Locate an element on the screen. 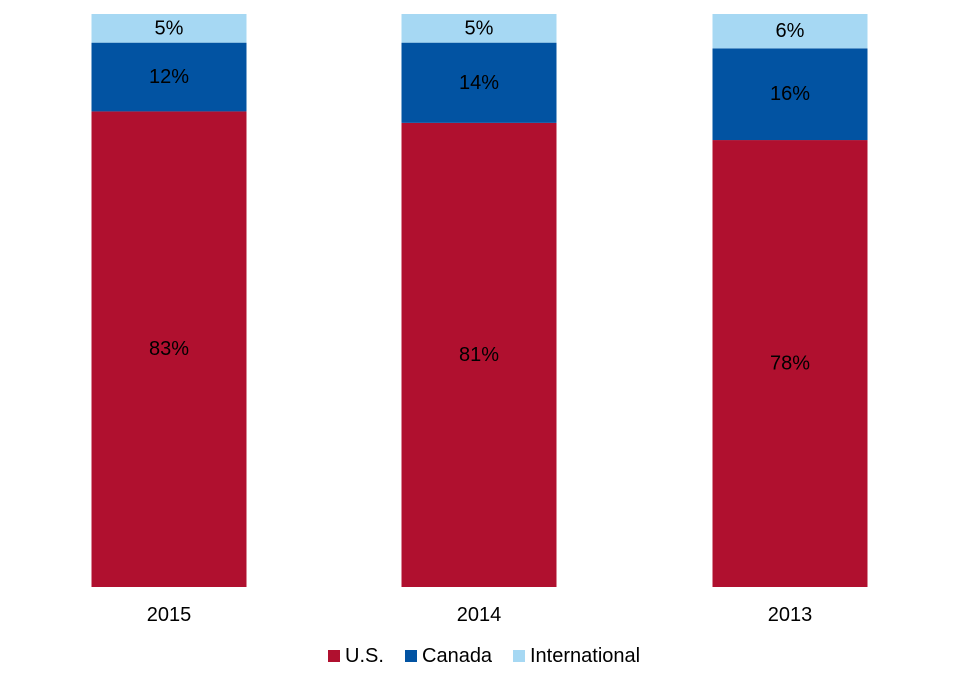 This screenshot has height=680, width=960. data-label-canada-2014: 14% is located at coordinates (479, 83).